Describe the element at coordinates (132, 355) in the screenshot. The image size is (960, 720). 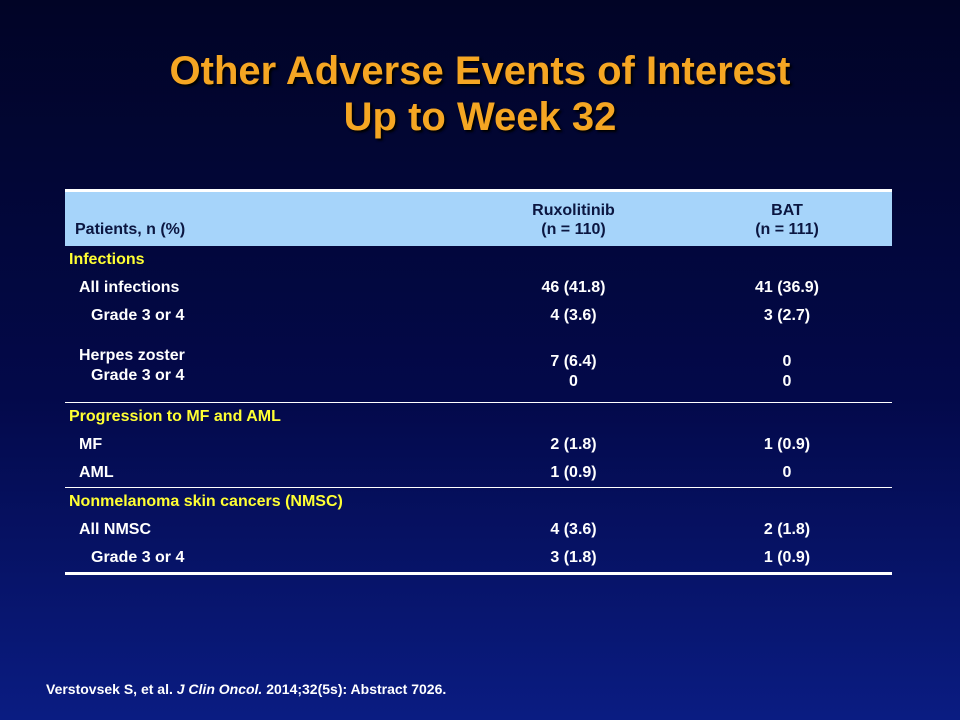
I see `row-label: Herpes zoster` at that location.